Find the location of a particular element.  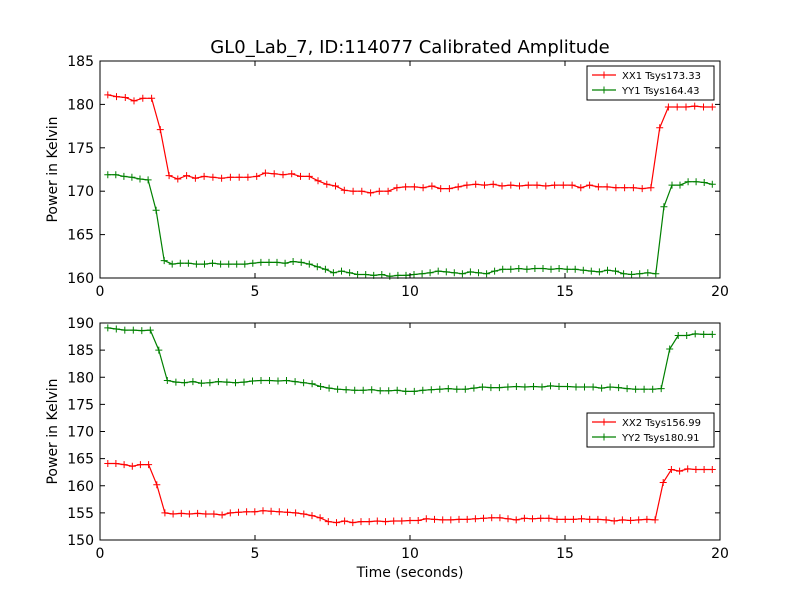

y-tick-label: 165 is located at coordinates (80, 460).